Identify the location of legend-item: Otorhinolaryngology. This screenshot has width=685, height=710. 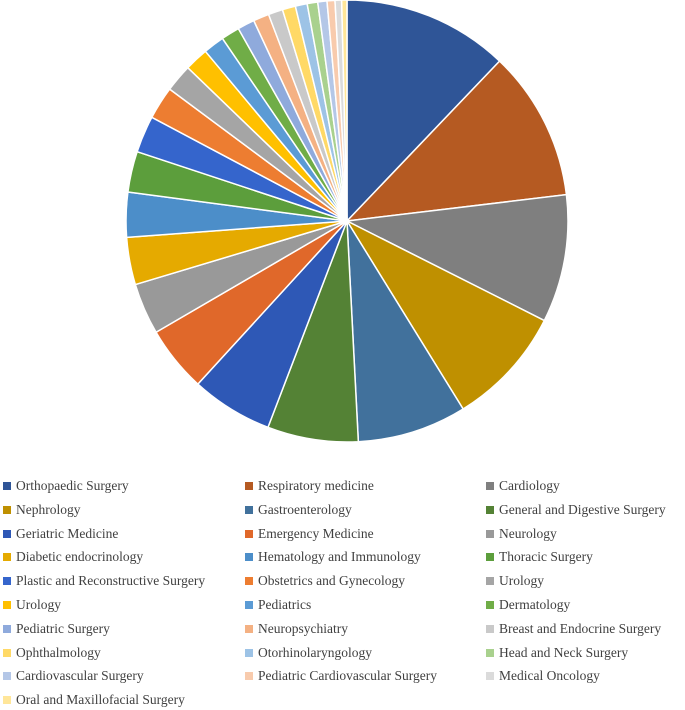
(308, 653).